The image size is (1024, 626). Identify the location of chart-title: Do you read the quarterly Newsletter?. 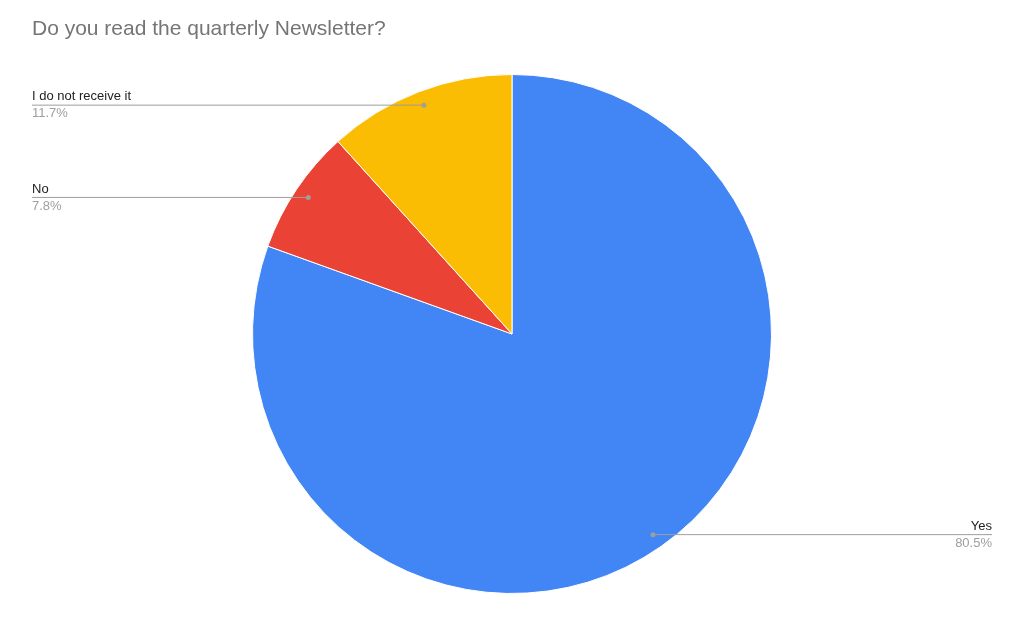
(209, 28).